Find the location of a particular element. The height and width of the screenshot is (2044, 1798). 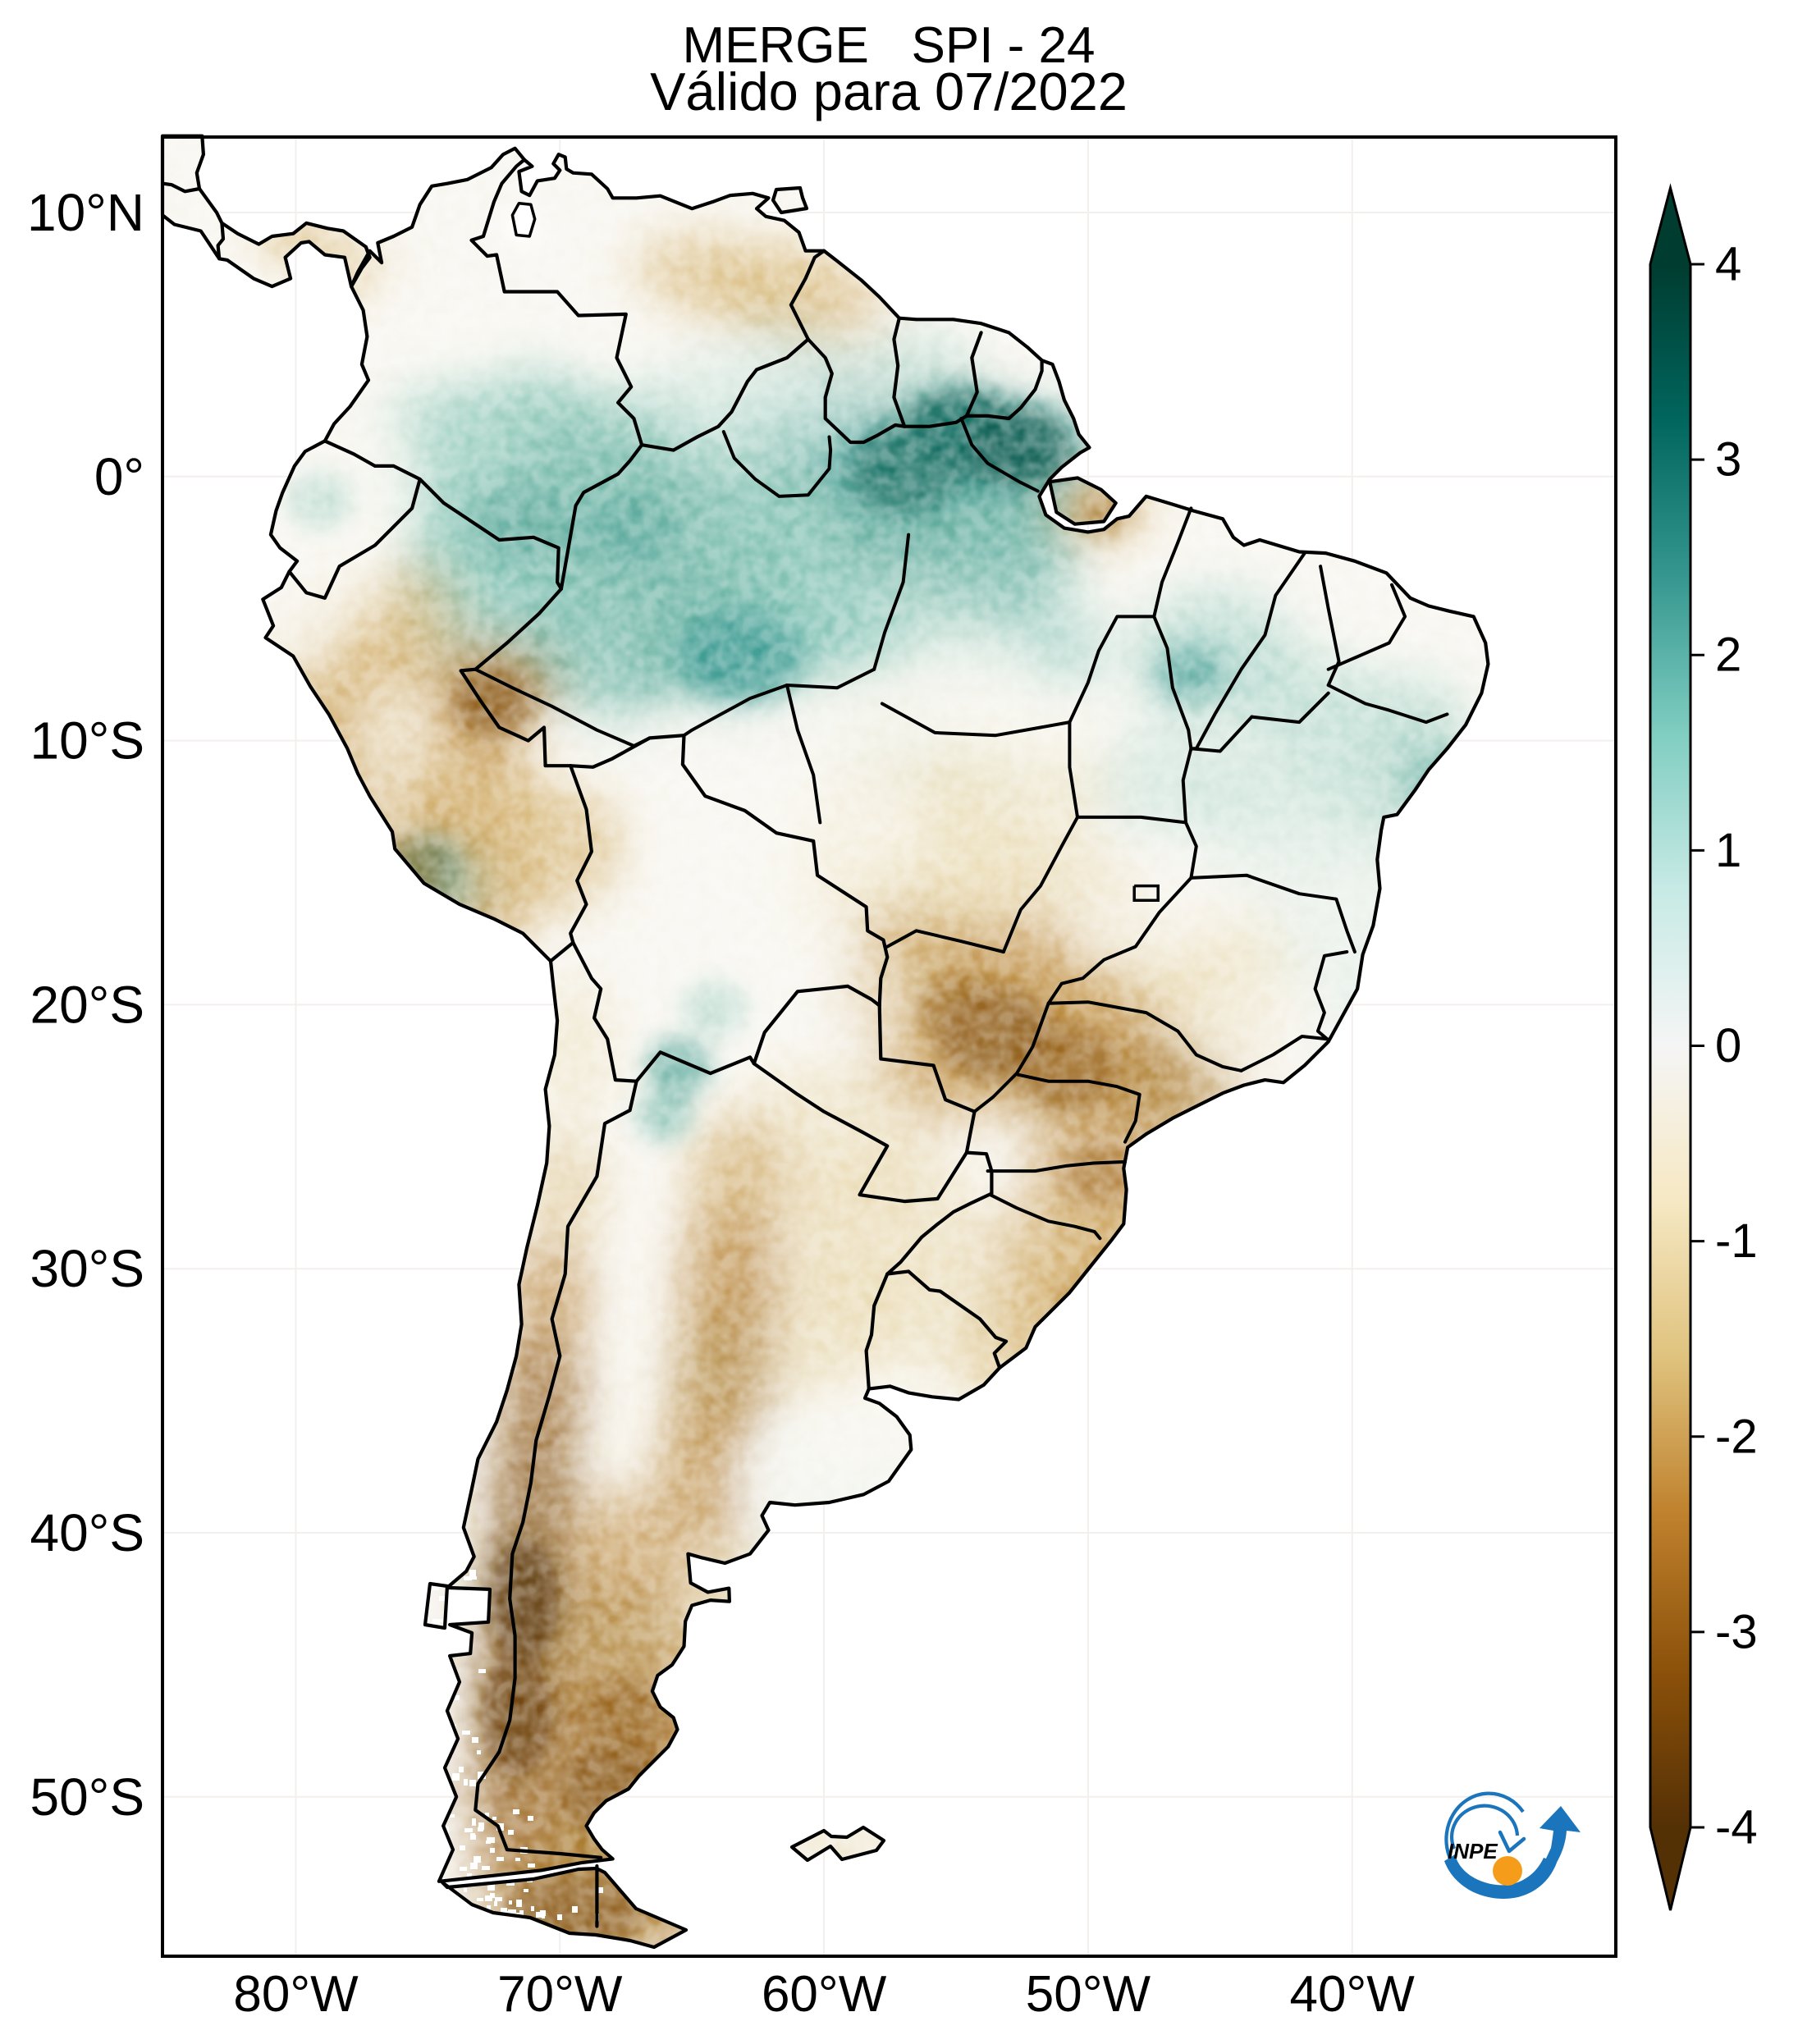

svg-text: 50°S is located at coordinates (87, 1797).